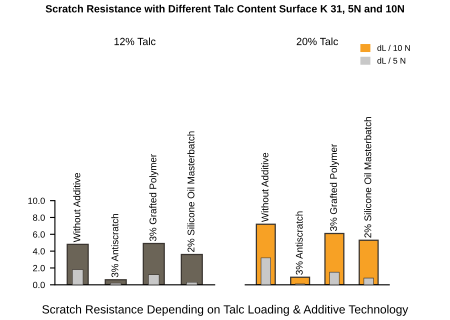 This screenshot has width=450, height=320. I want to click on legend-label: dL / 5 N, so click(391, 61).